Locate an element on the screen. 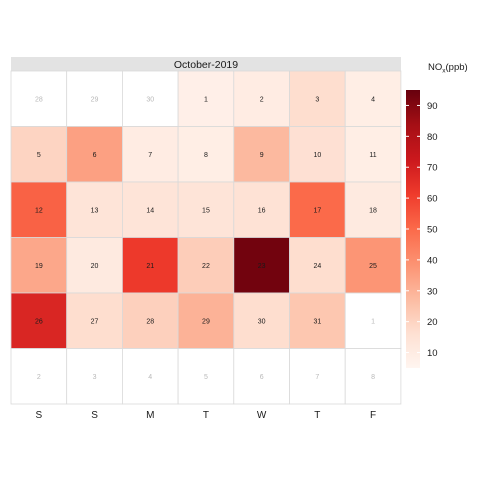 The width and height of the screenshot is (480, 480). day-label: 20 is located at coordinates (95, 266).